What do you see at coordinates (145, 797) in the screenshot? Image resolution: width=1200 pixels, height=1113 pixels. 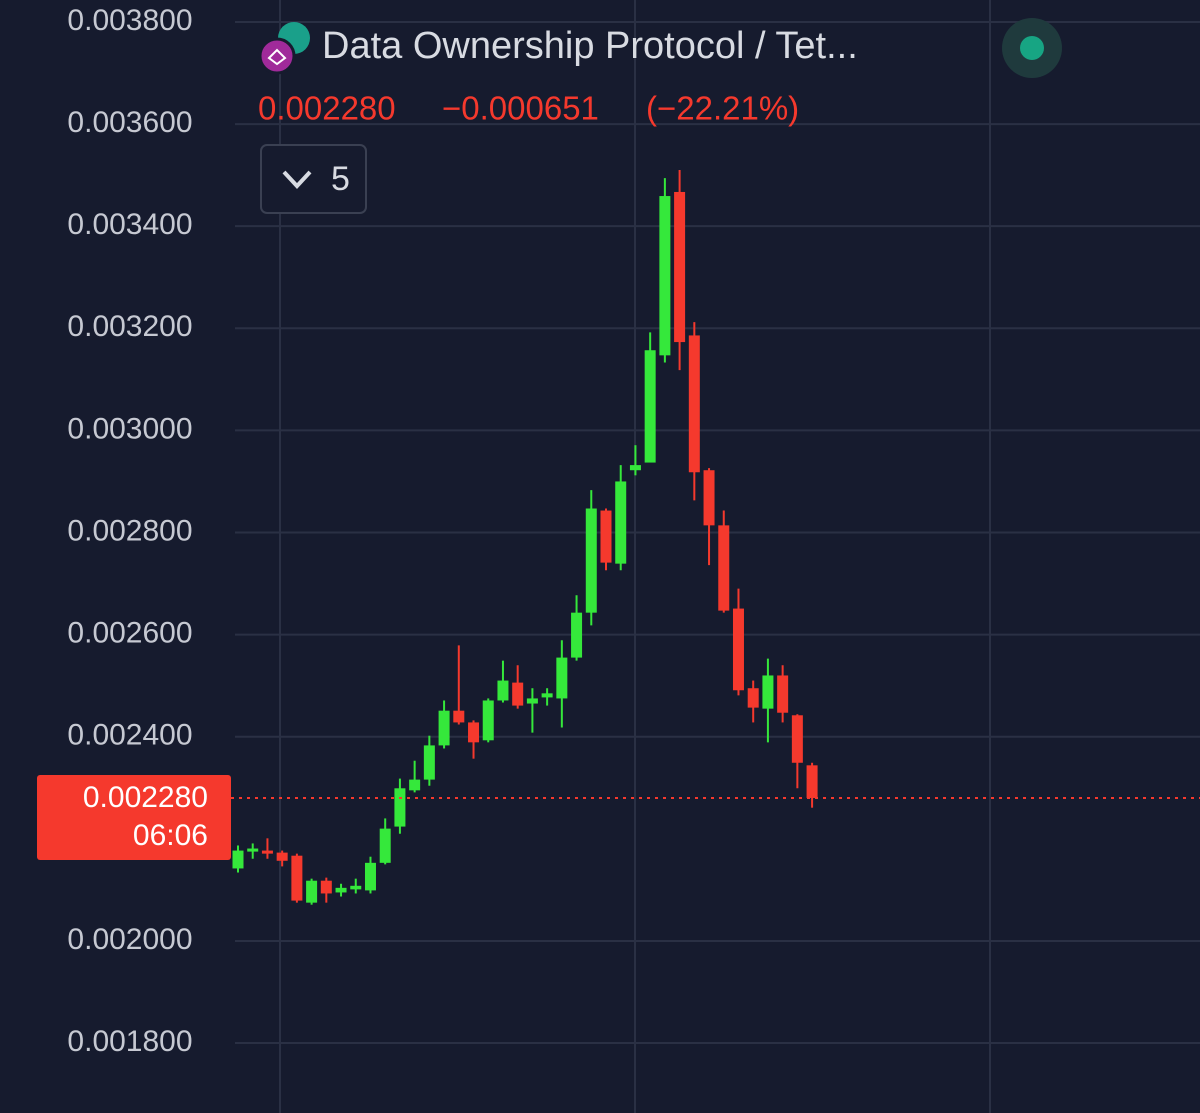 I see `last-price-label: 0.002280` at bounding box center [145, 797].